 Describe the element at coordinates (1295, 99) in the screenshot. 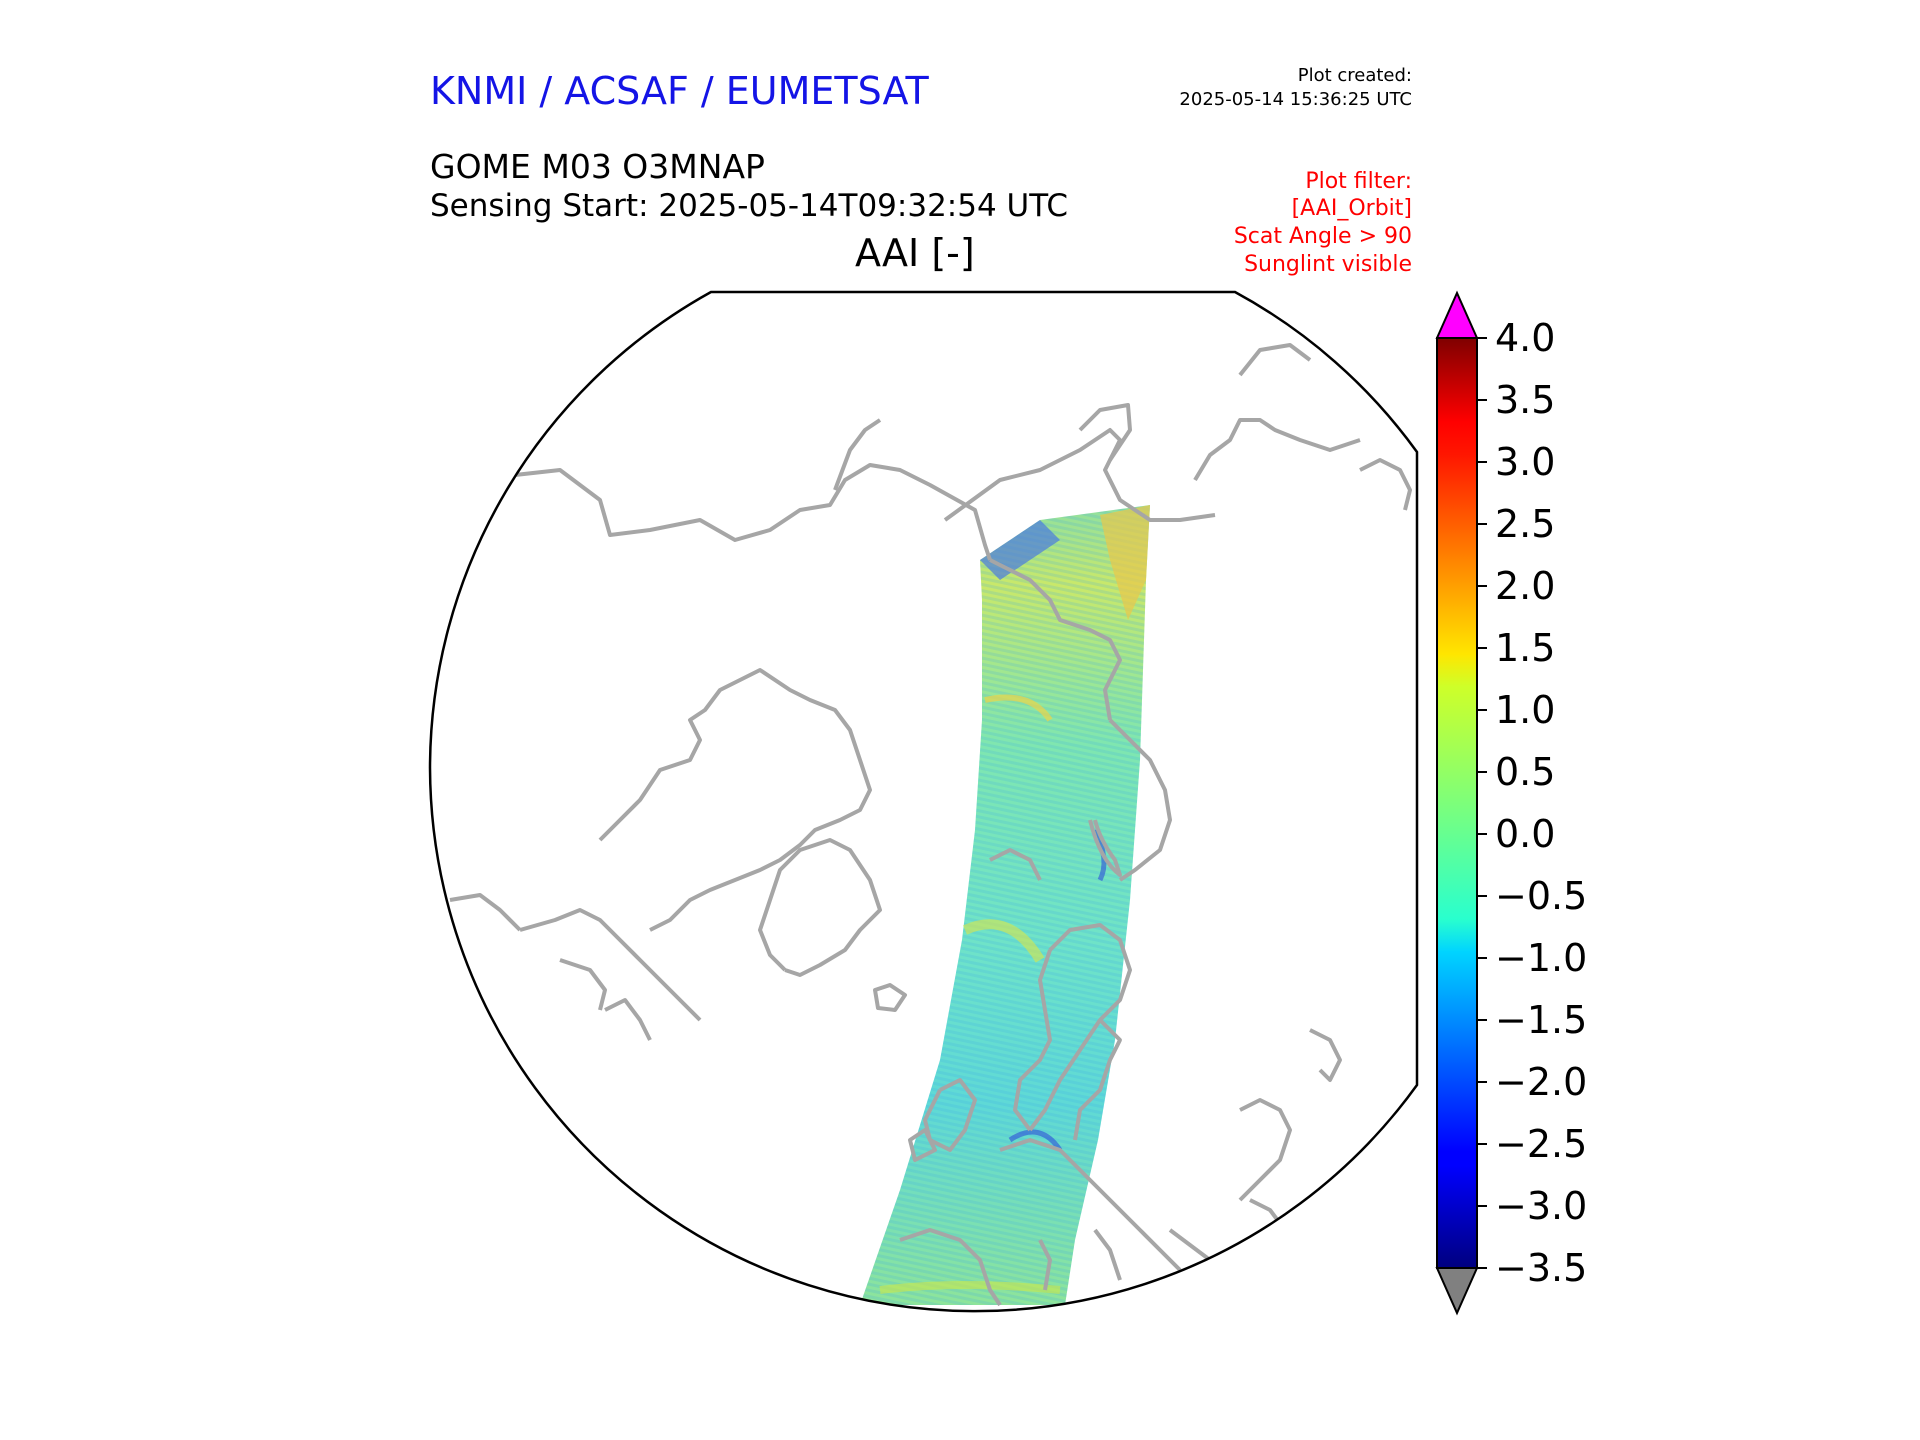

I see `plot-created-time: 2025-05-14 15:36:25 UTC` at that location.